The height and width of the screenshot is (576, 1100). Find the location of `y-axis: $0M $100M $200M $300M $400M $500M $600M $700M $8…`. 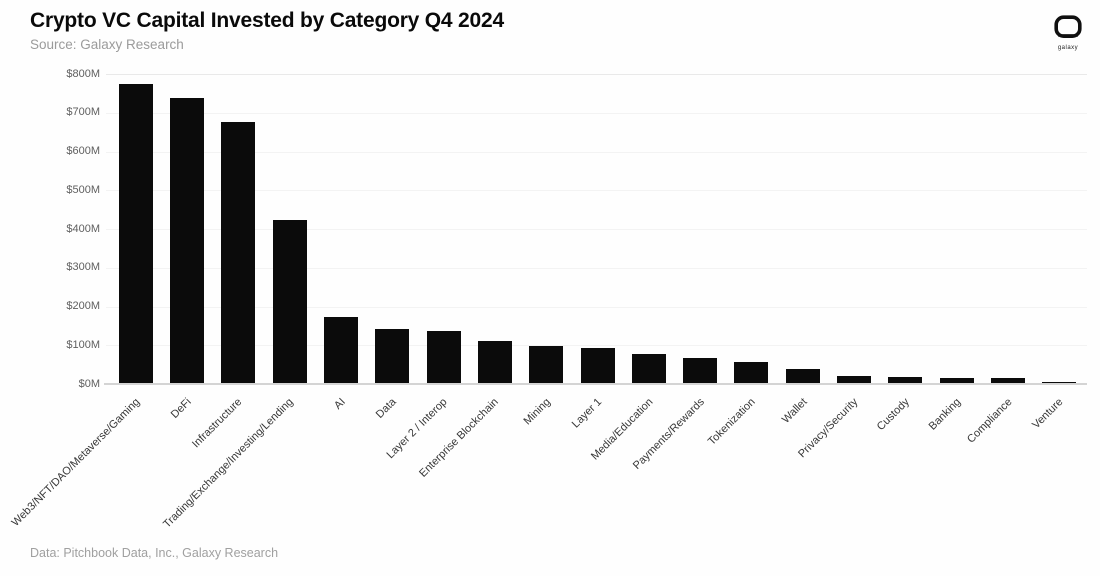

y-axis: $0M $100M $200M $300M $400M $500M $600M $700M $8… is located at coordinates (50, 200).